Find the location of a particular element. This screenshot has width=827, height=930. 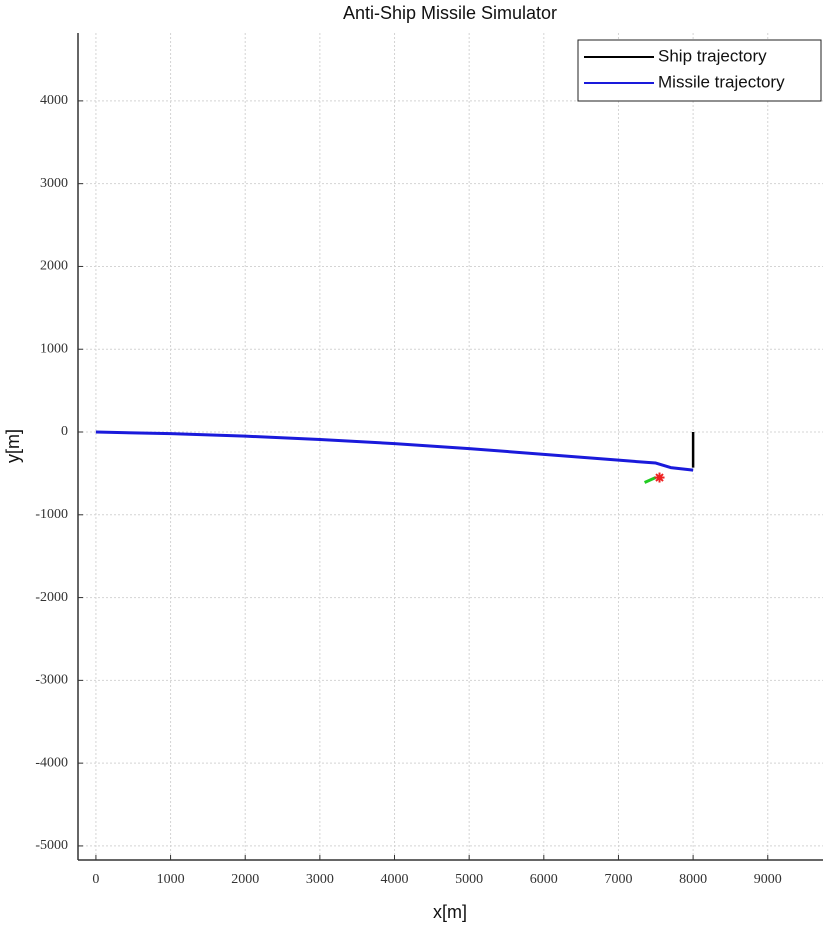

x-tick-label: 1000 is located at coordinates (171, 879).